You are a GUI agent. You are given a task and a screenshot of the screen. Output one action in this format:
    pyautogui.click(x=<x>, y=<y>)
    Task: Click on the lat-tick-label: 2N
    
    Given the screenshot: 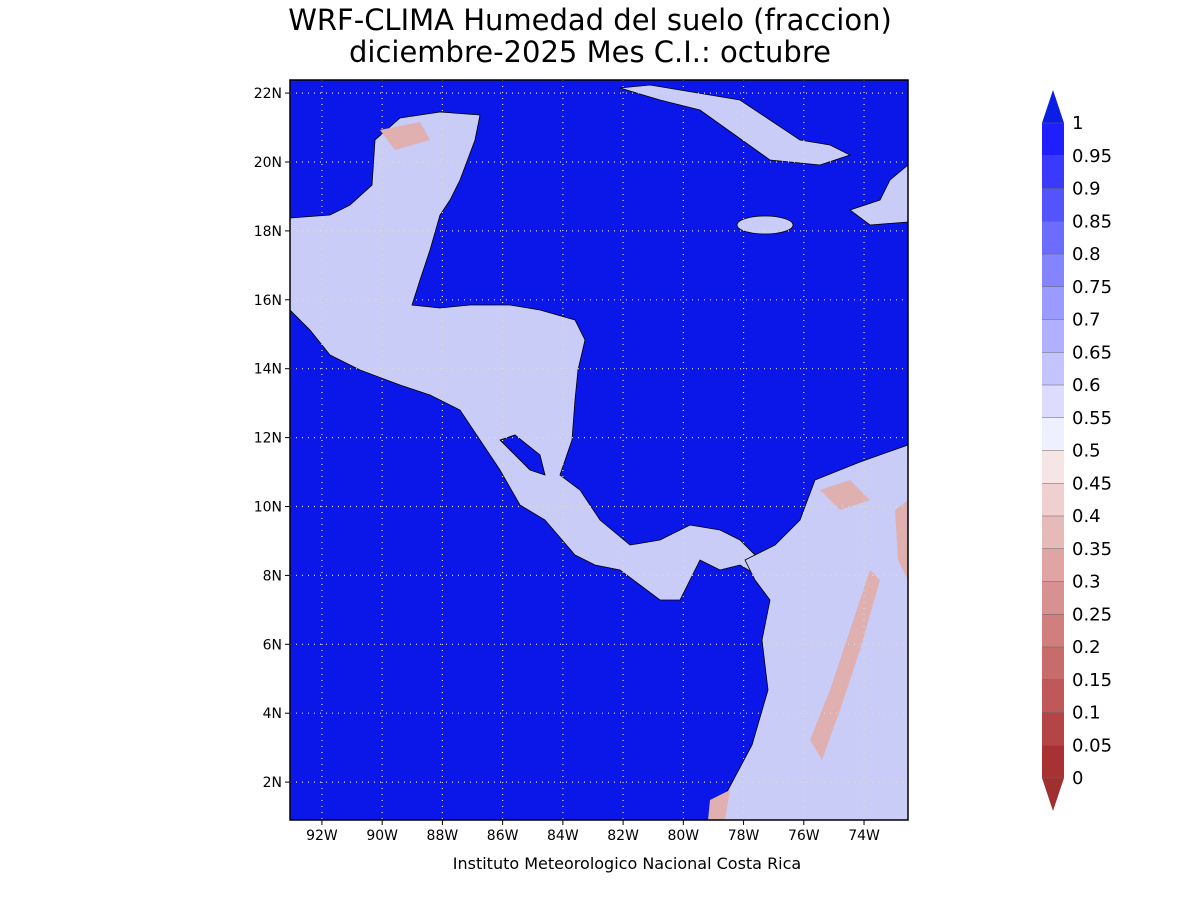 What is the action you would take?
    pyautogui.click(x=272, y=783)
    